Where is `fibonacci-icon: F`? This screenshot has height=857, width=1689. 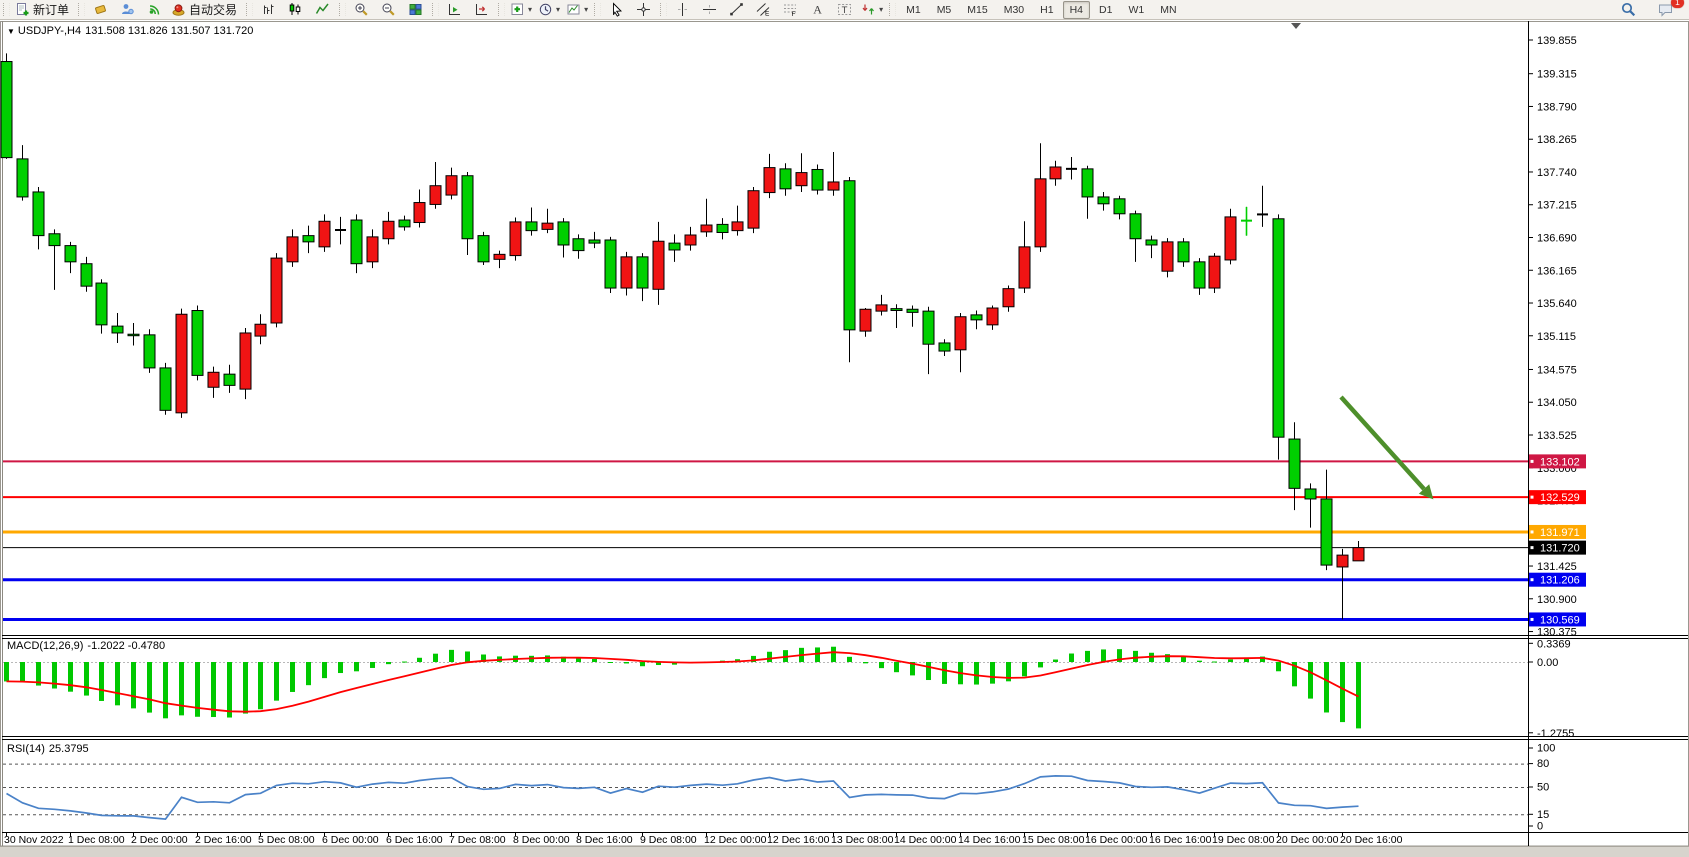 fibonacci-icon: F is located at coordinates (790, 9).